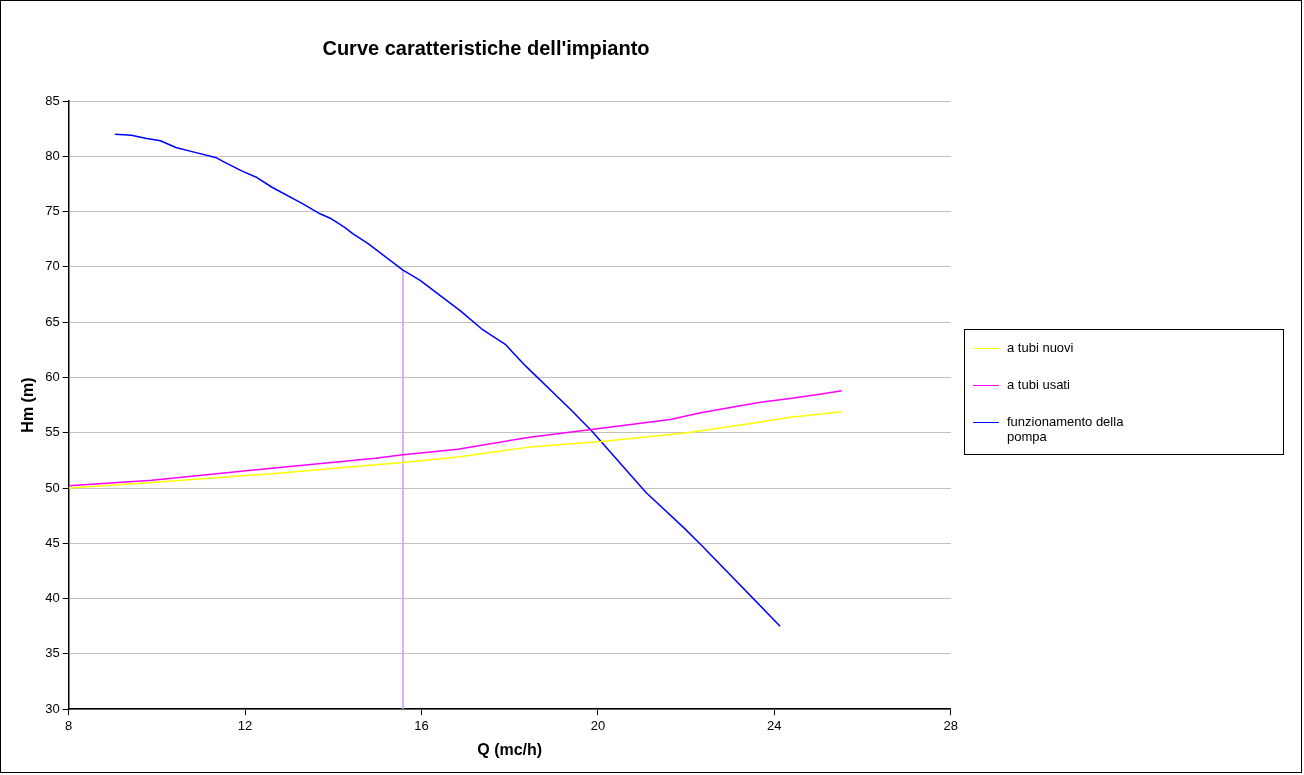 The image size is (1304, 775). I want to click on x-axis-title: Q (mc/h), so click(510, 749).